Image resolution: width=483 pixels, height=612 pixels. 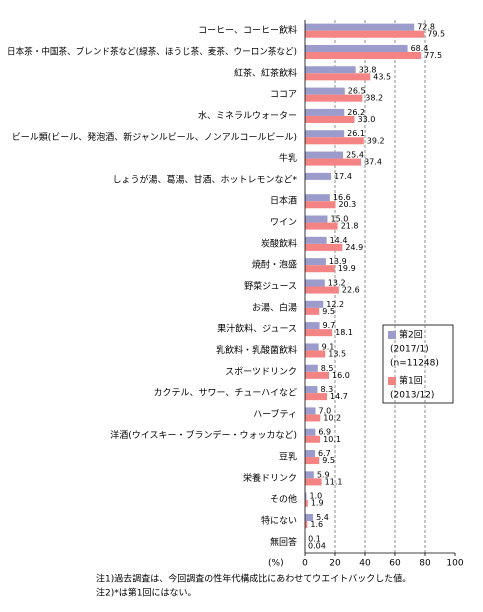 I want to click on y-tick-label: ビール類(ビール、発泡酒、新ジャンルビール、ノンアルコールビール), so click(x=154, y=137).